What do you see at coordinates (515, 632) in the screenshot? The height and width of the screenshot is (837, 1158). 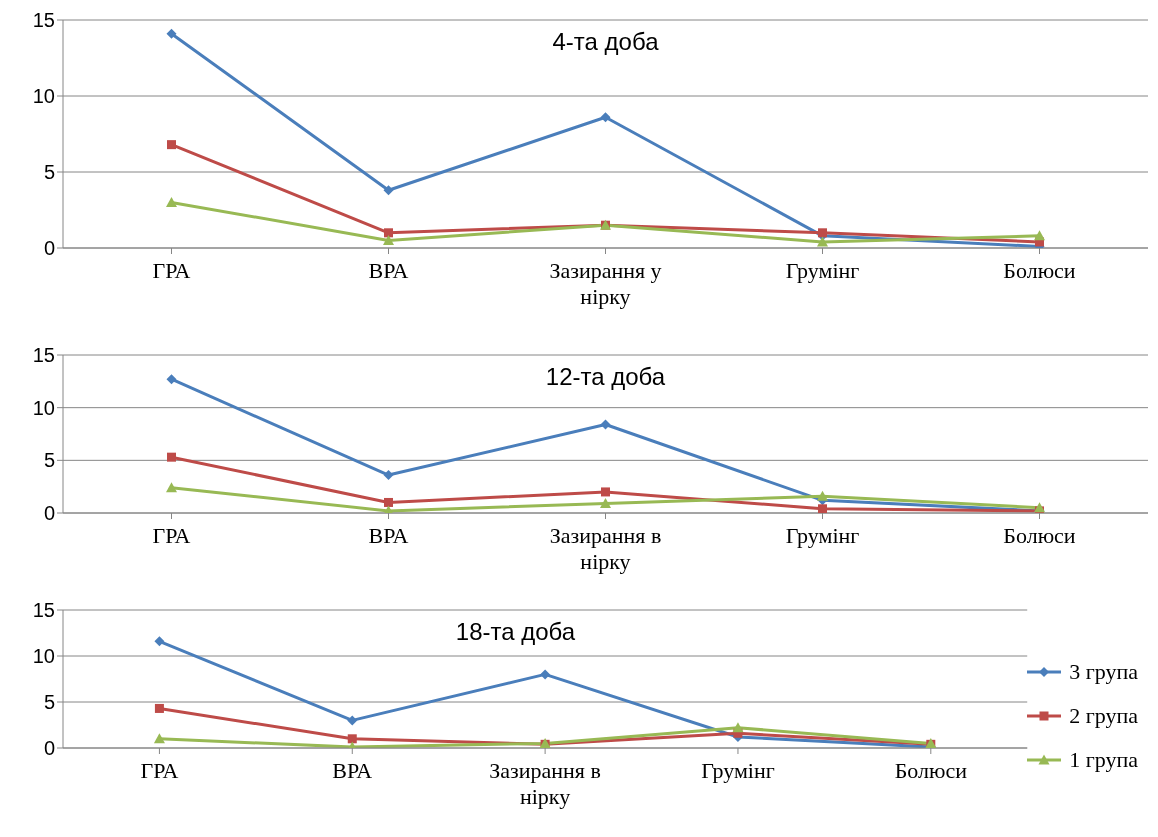 I see `chart-title: 18-та доба` at bounding box center [515, 632].